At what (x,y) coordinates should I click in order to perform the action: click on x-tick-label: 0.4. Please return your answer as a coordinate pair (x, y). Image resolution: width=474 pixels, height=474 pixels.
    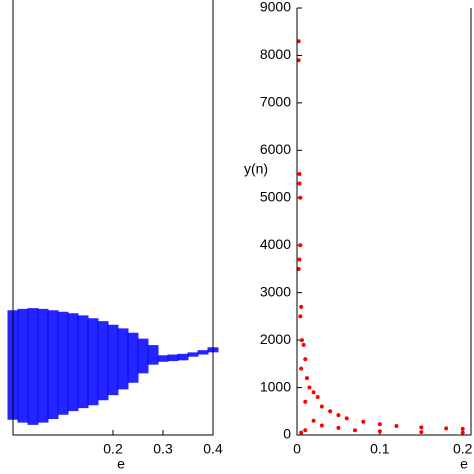
    Looking at the image, I should click on (213, 449).